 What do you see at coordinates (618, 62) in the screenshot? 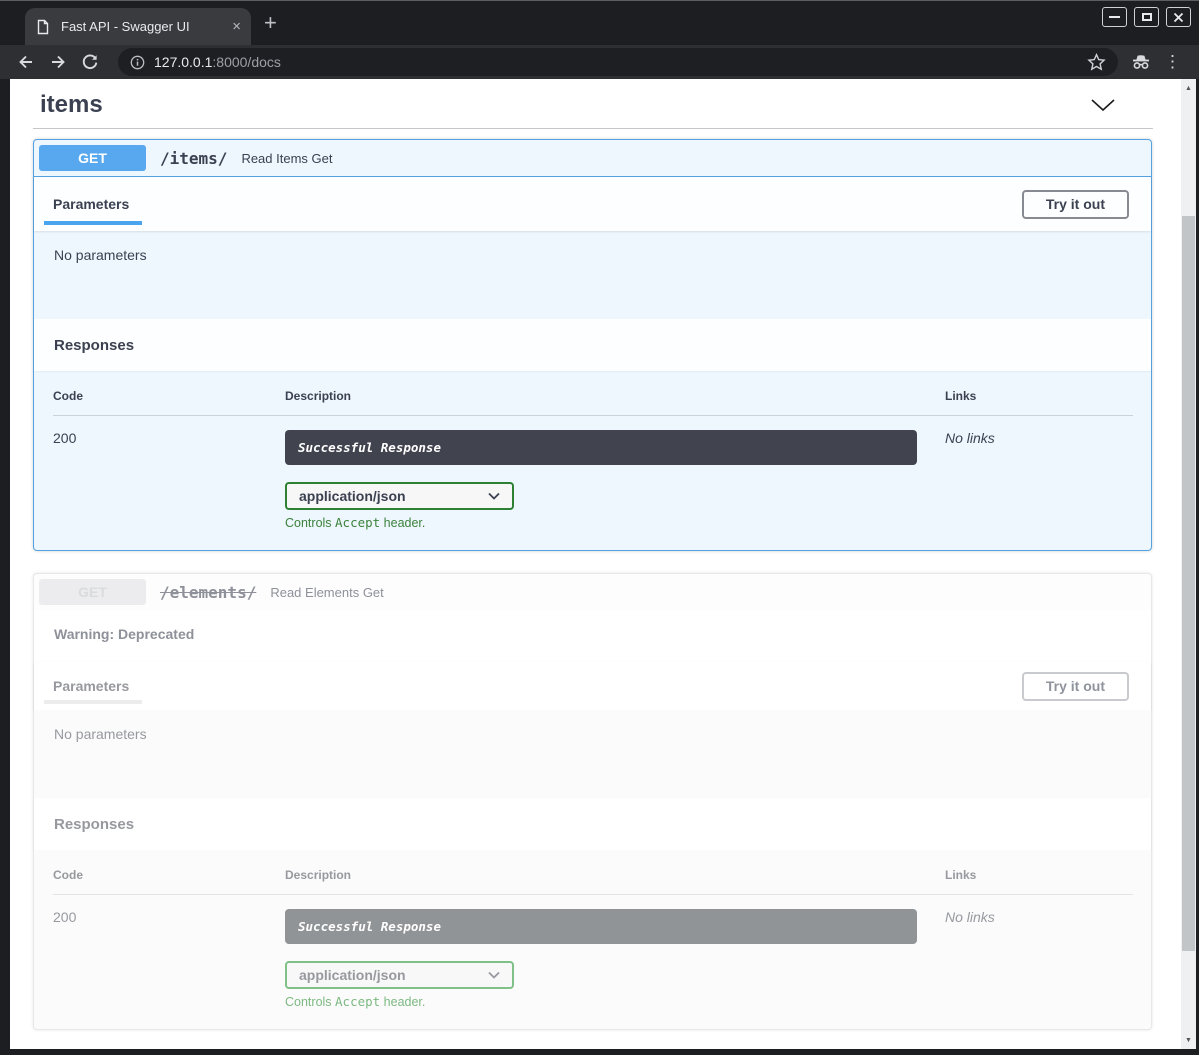
I see `address-bar: 127.0.0.1:8000/docs` at bounding box center [618, 62].